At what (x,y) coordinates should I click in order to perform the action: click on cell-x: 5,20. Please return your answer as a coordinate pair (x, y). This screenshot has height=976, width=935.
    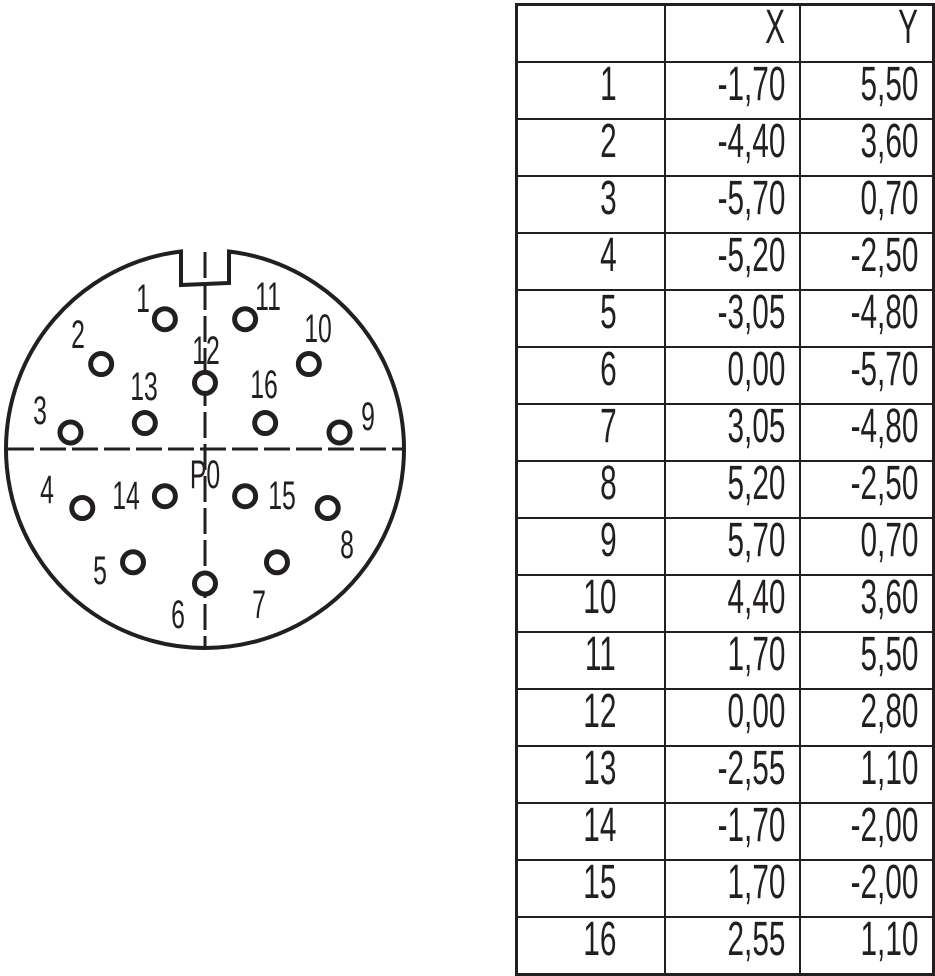
    Looking at the image, I should click on (733, 489).